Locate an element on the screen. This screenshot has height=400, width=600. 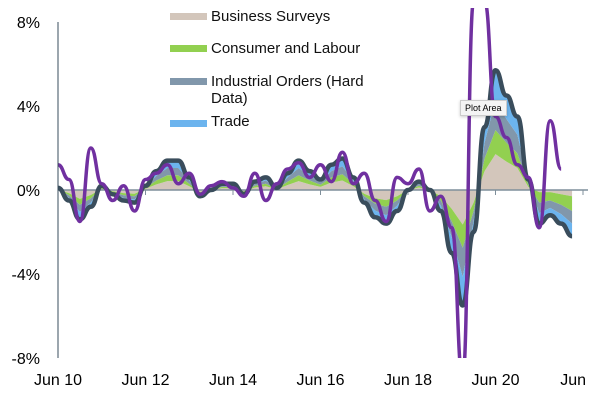
x-tick-label: Jun is located at coordinates (573, 380).